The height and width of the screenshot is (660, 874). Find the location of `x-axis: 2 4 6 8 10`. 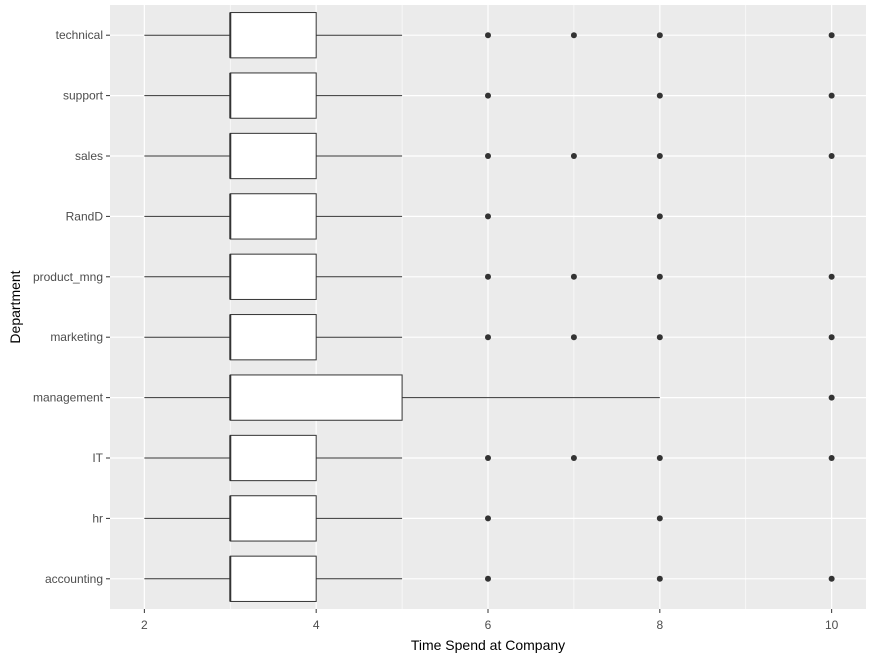

x-axis: 2 4 6 8 10 is located at coordinates (490, 620).